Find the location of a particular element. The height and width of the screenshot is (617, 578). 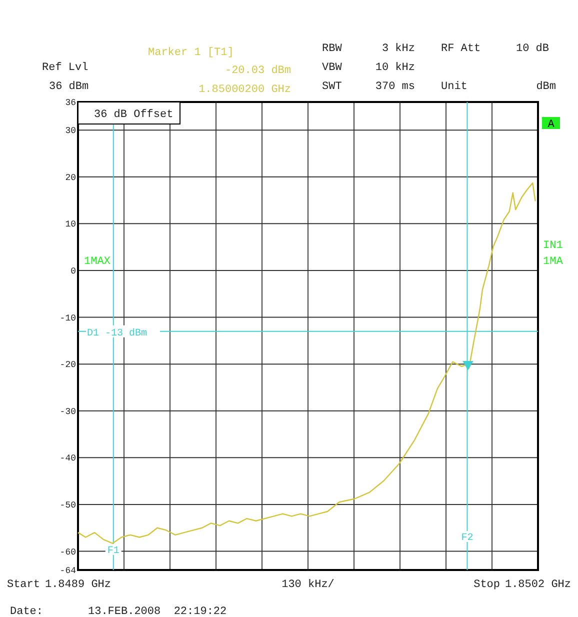

y-tick-label: 30 is located at coordinates (70, 131).